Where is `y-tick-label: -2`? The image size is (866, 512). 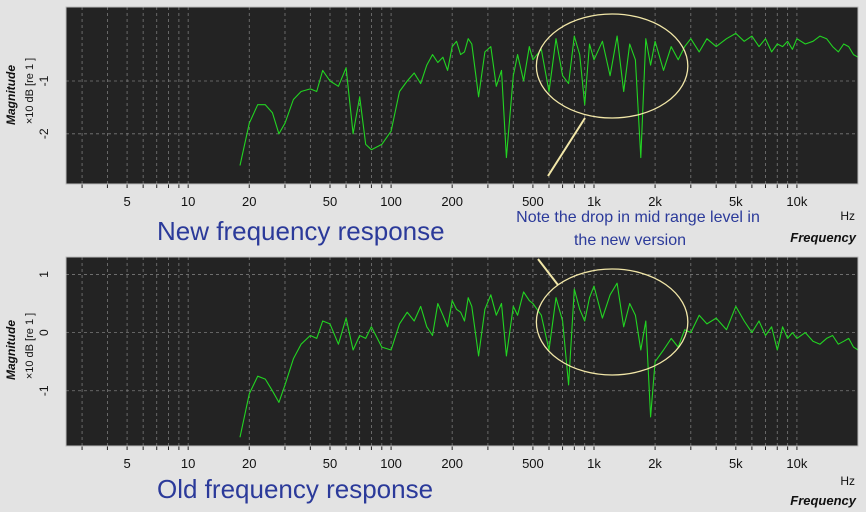
y-tick-label: -2 is located at coordinates (44, 133).